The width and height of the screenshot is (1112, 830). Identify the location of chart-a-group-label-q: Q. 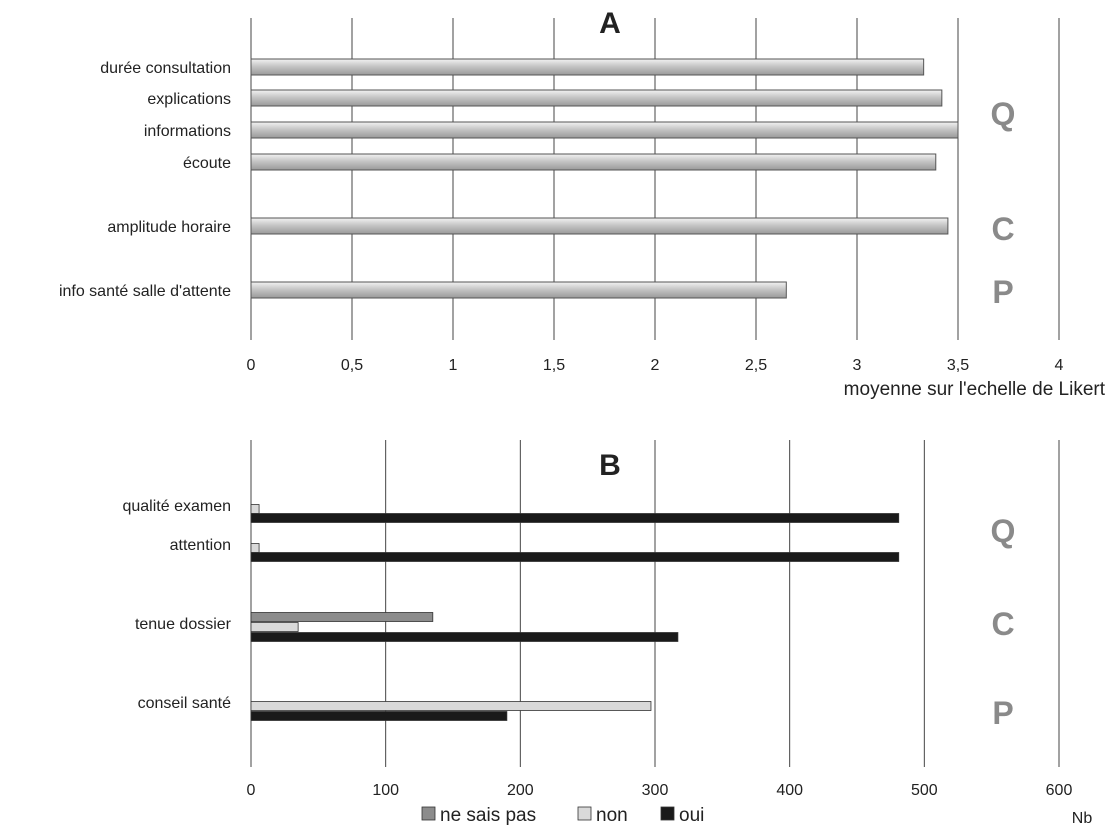
(1003, 114).